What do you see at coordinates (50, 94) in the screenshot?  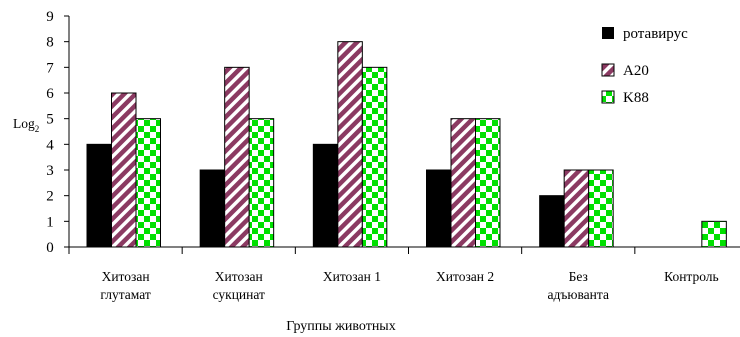 I see `y-tick-label: 6` at bounding box center [50, 94].